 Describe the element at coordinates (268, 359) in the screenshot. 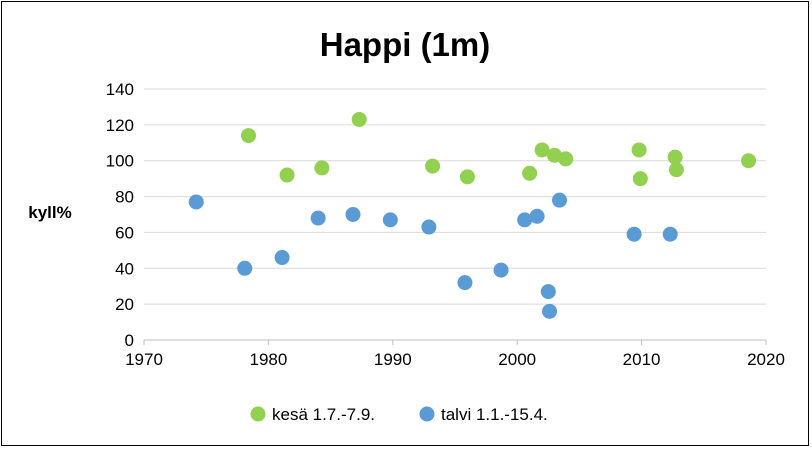

I see `x-tick-1980: 1980` at that location.